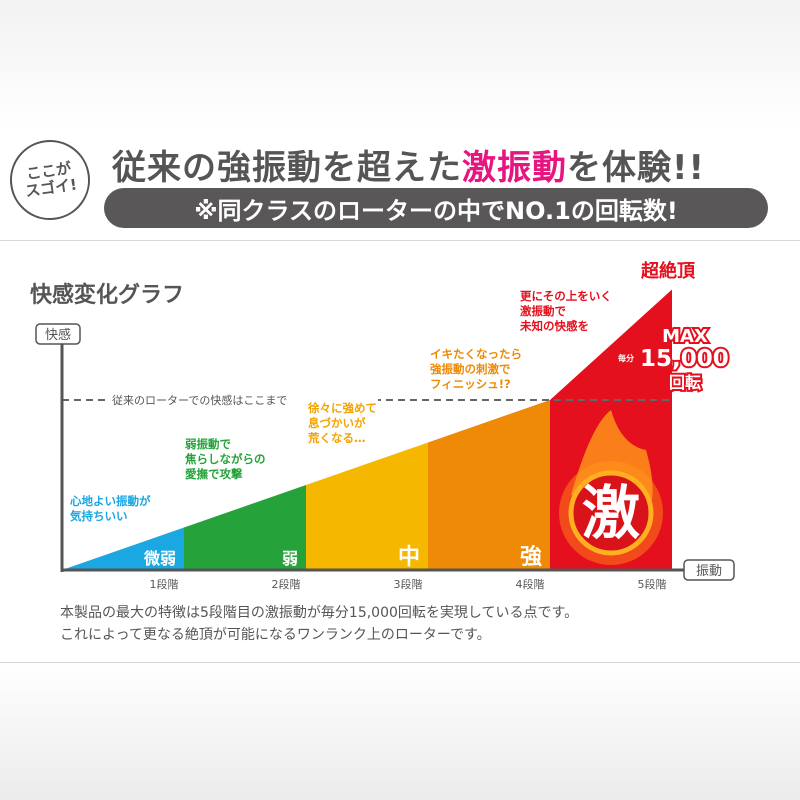  What do you see at coordinates (668, 271) in the screenshot?
I see `peak-label: 超絶頂` at bounding box center [668, 271].